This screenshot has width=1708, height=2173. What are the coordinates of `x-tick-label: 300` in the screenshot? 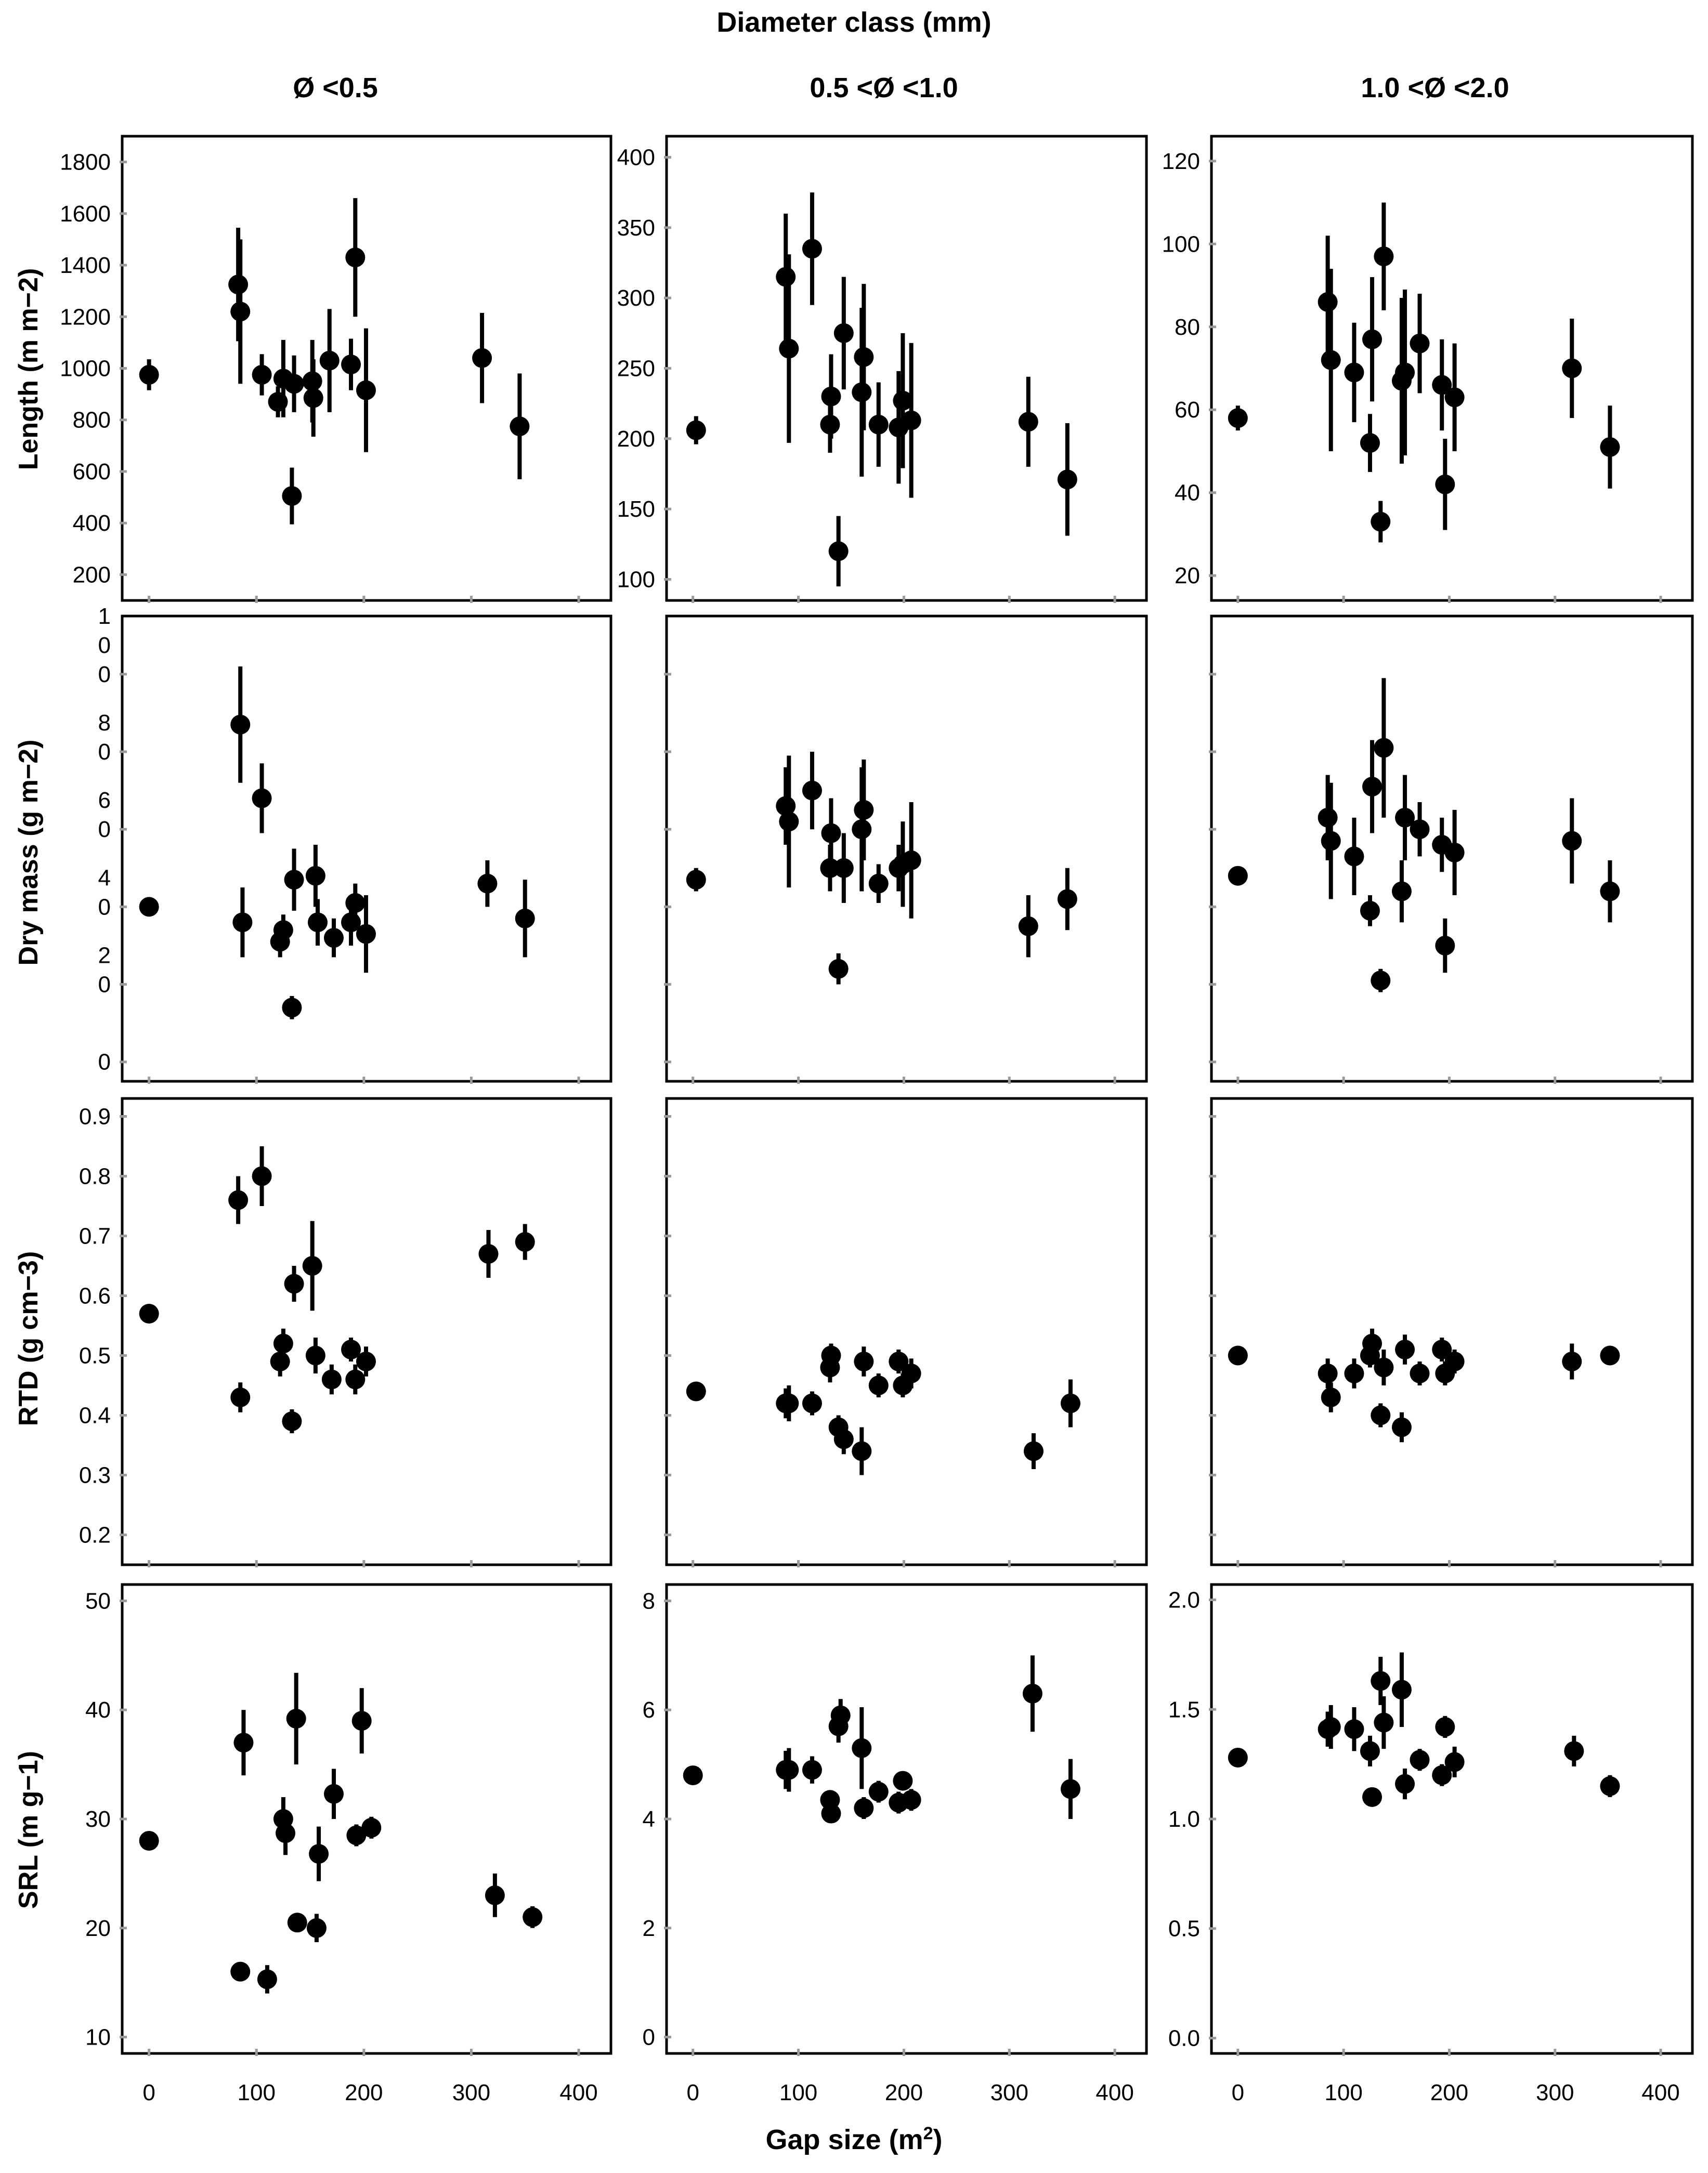 It's located at (1555, 2092).